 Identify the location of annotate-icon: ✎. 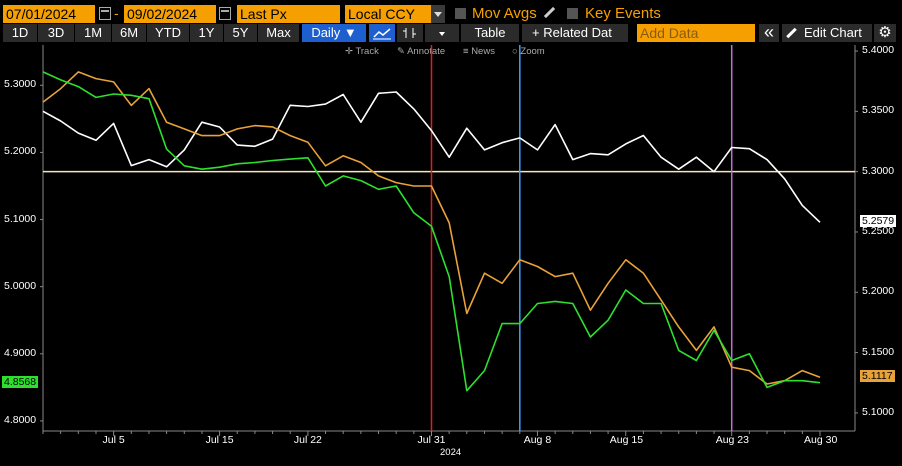
(402, 51).